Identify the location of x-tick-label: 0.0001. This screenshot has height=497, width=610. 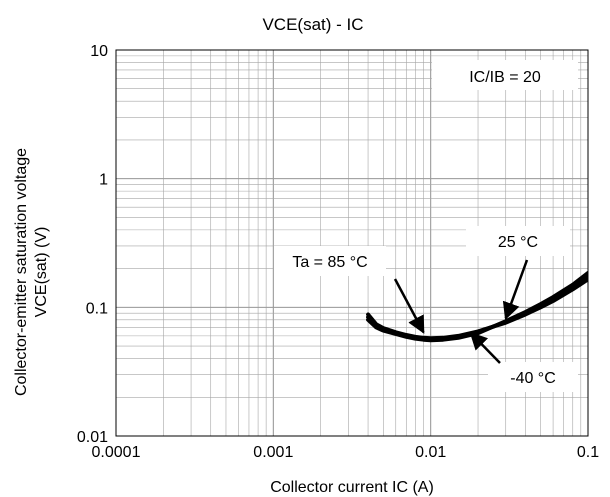
(116, 452).